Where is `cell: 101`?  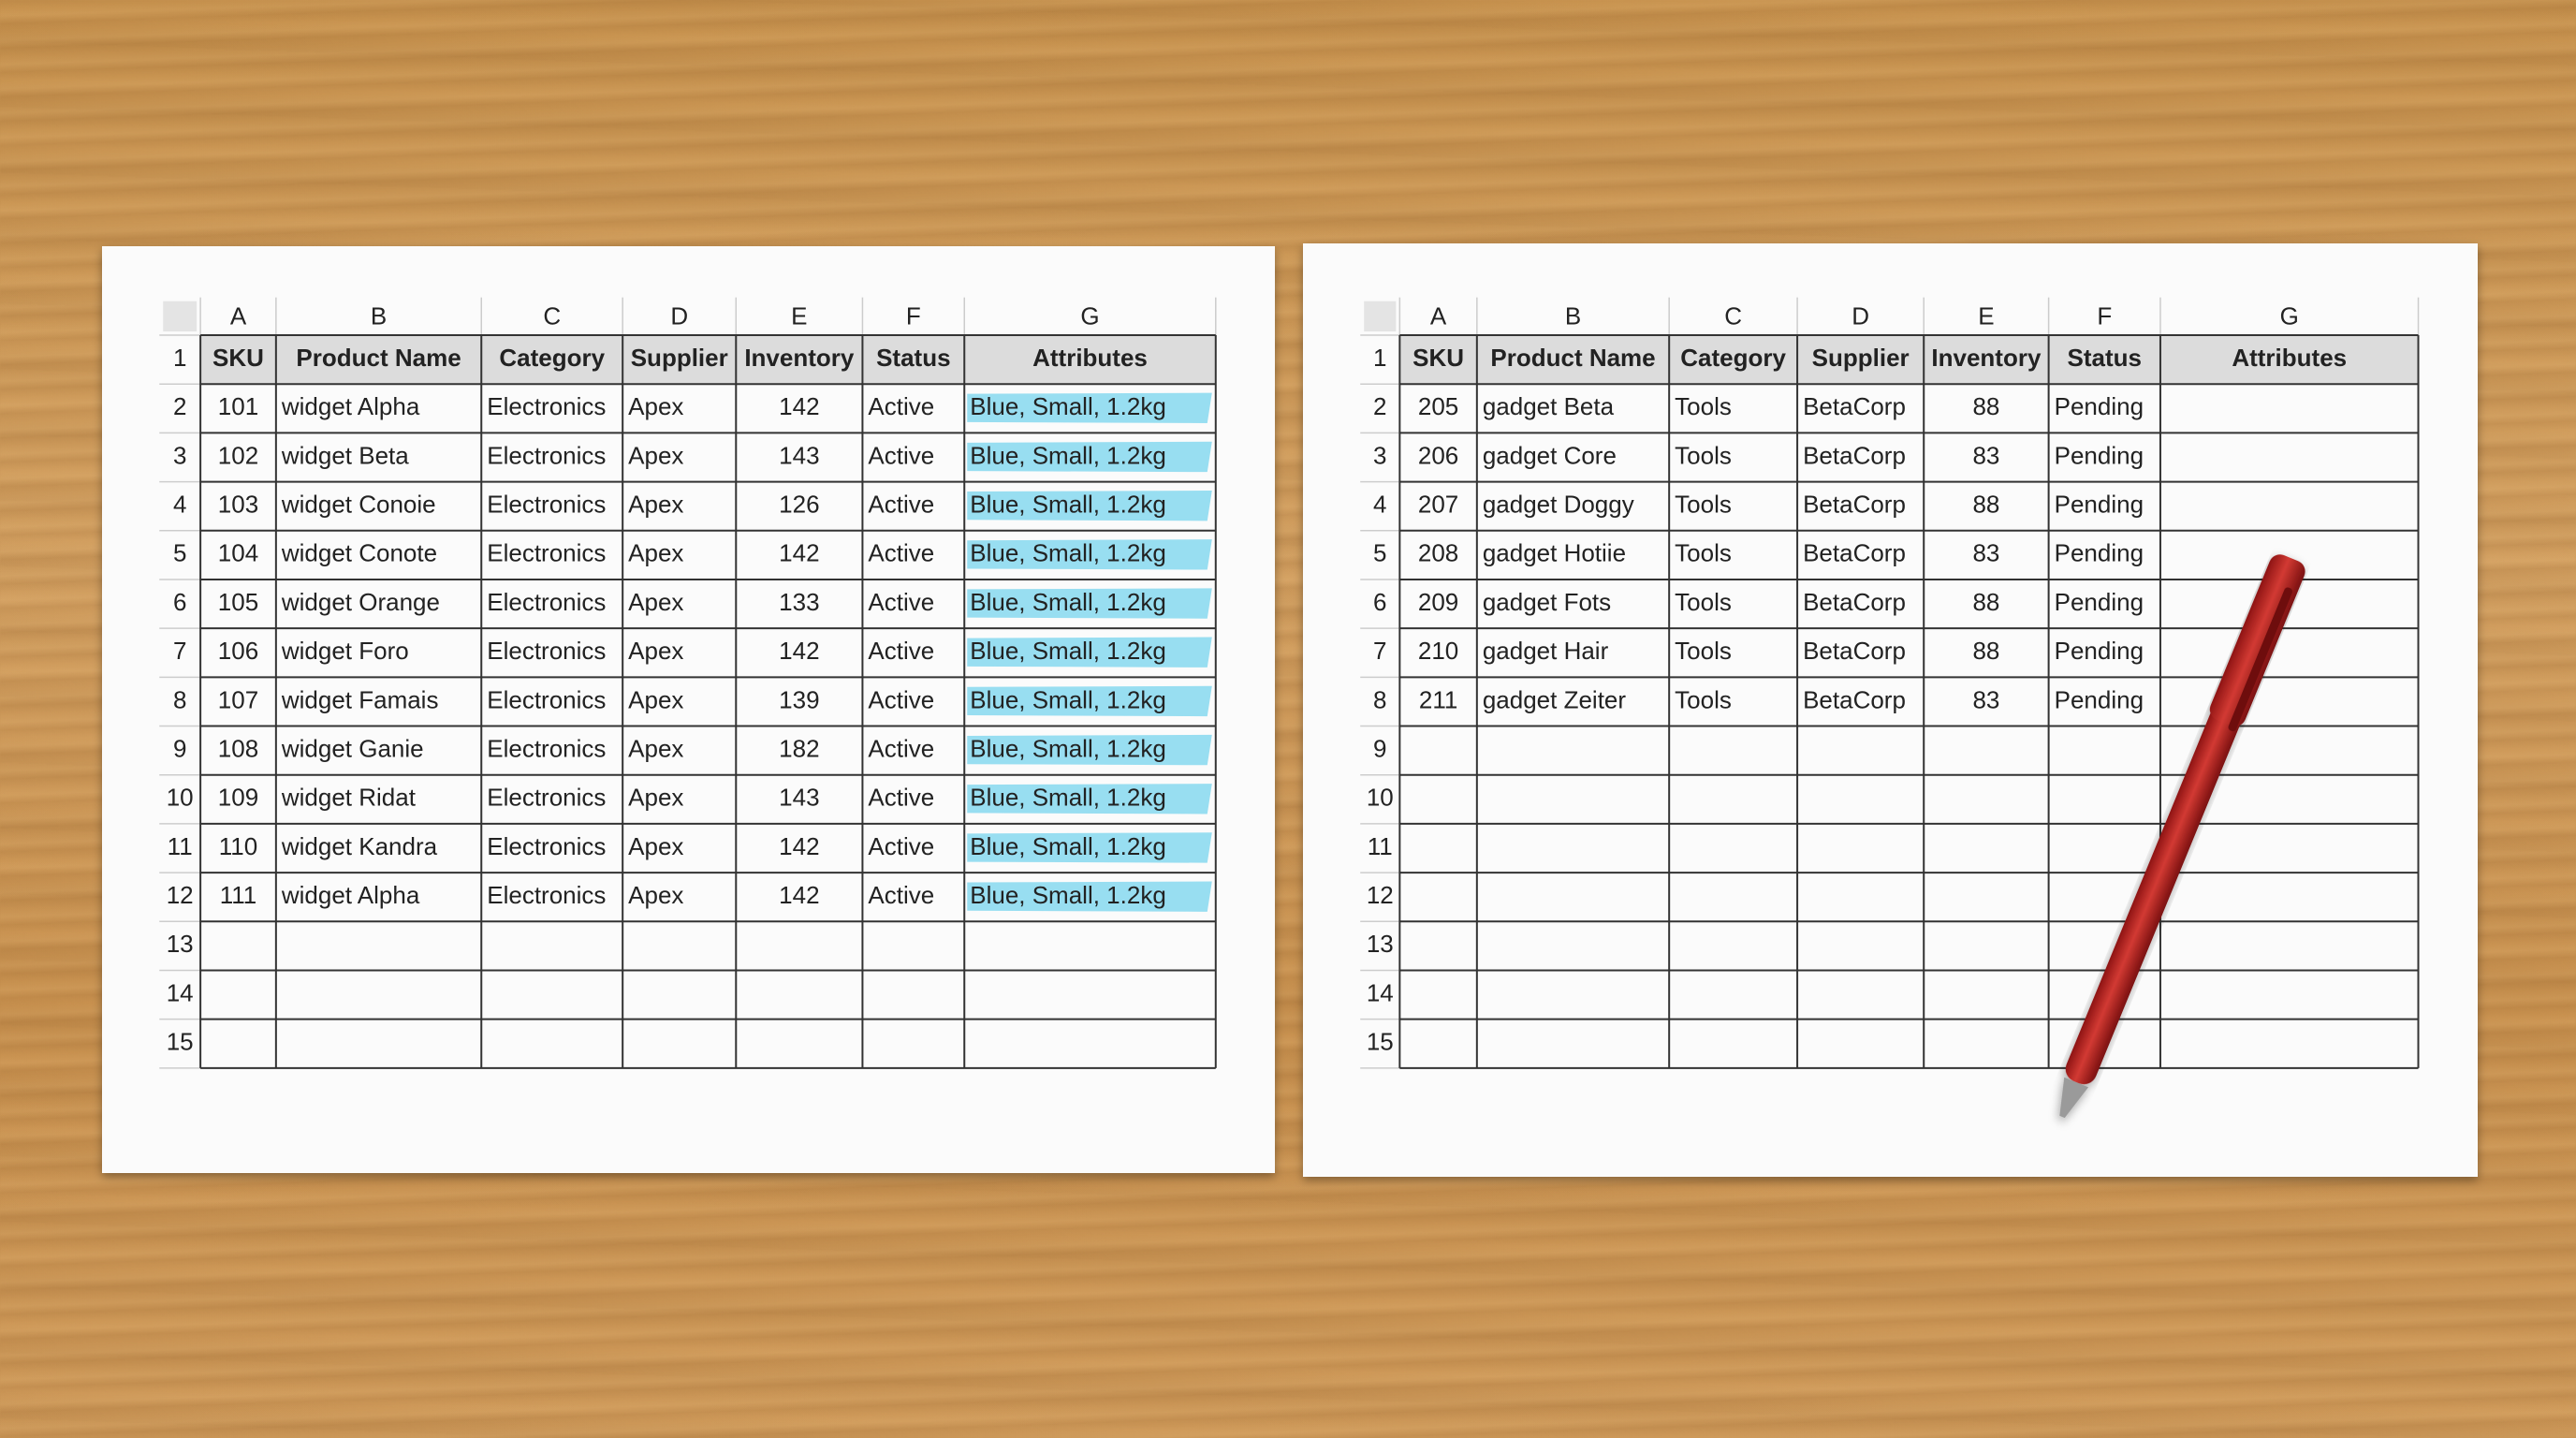 cell: 101 is located at coordinates (238, 406).